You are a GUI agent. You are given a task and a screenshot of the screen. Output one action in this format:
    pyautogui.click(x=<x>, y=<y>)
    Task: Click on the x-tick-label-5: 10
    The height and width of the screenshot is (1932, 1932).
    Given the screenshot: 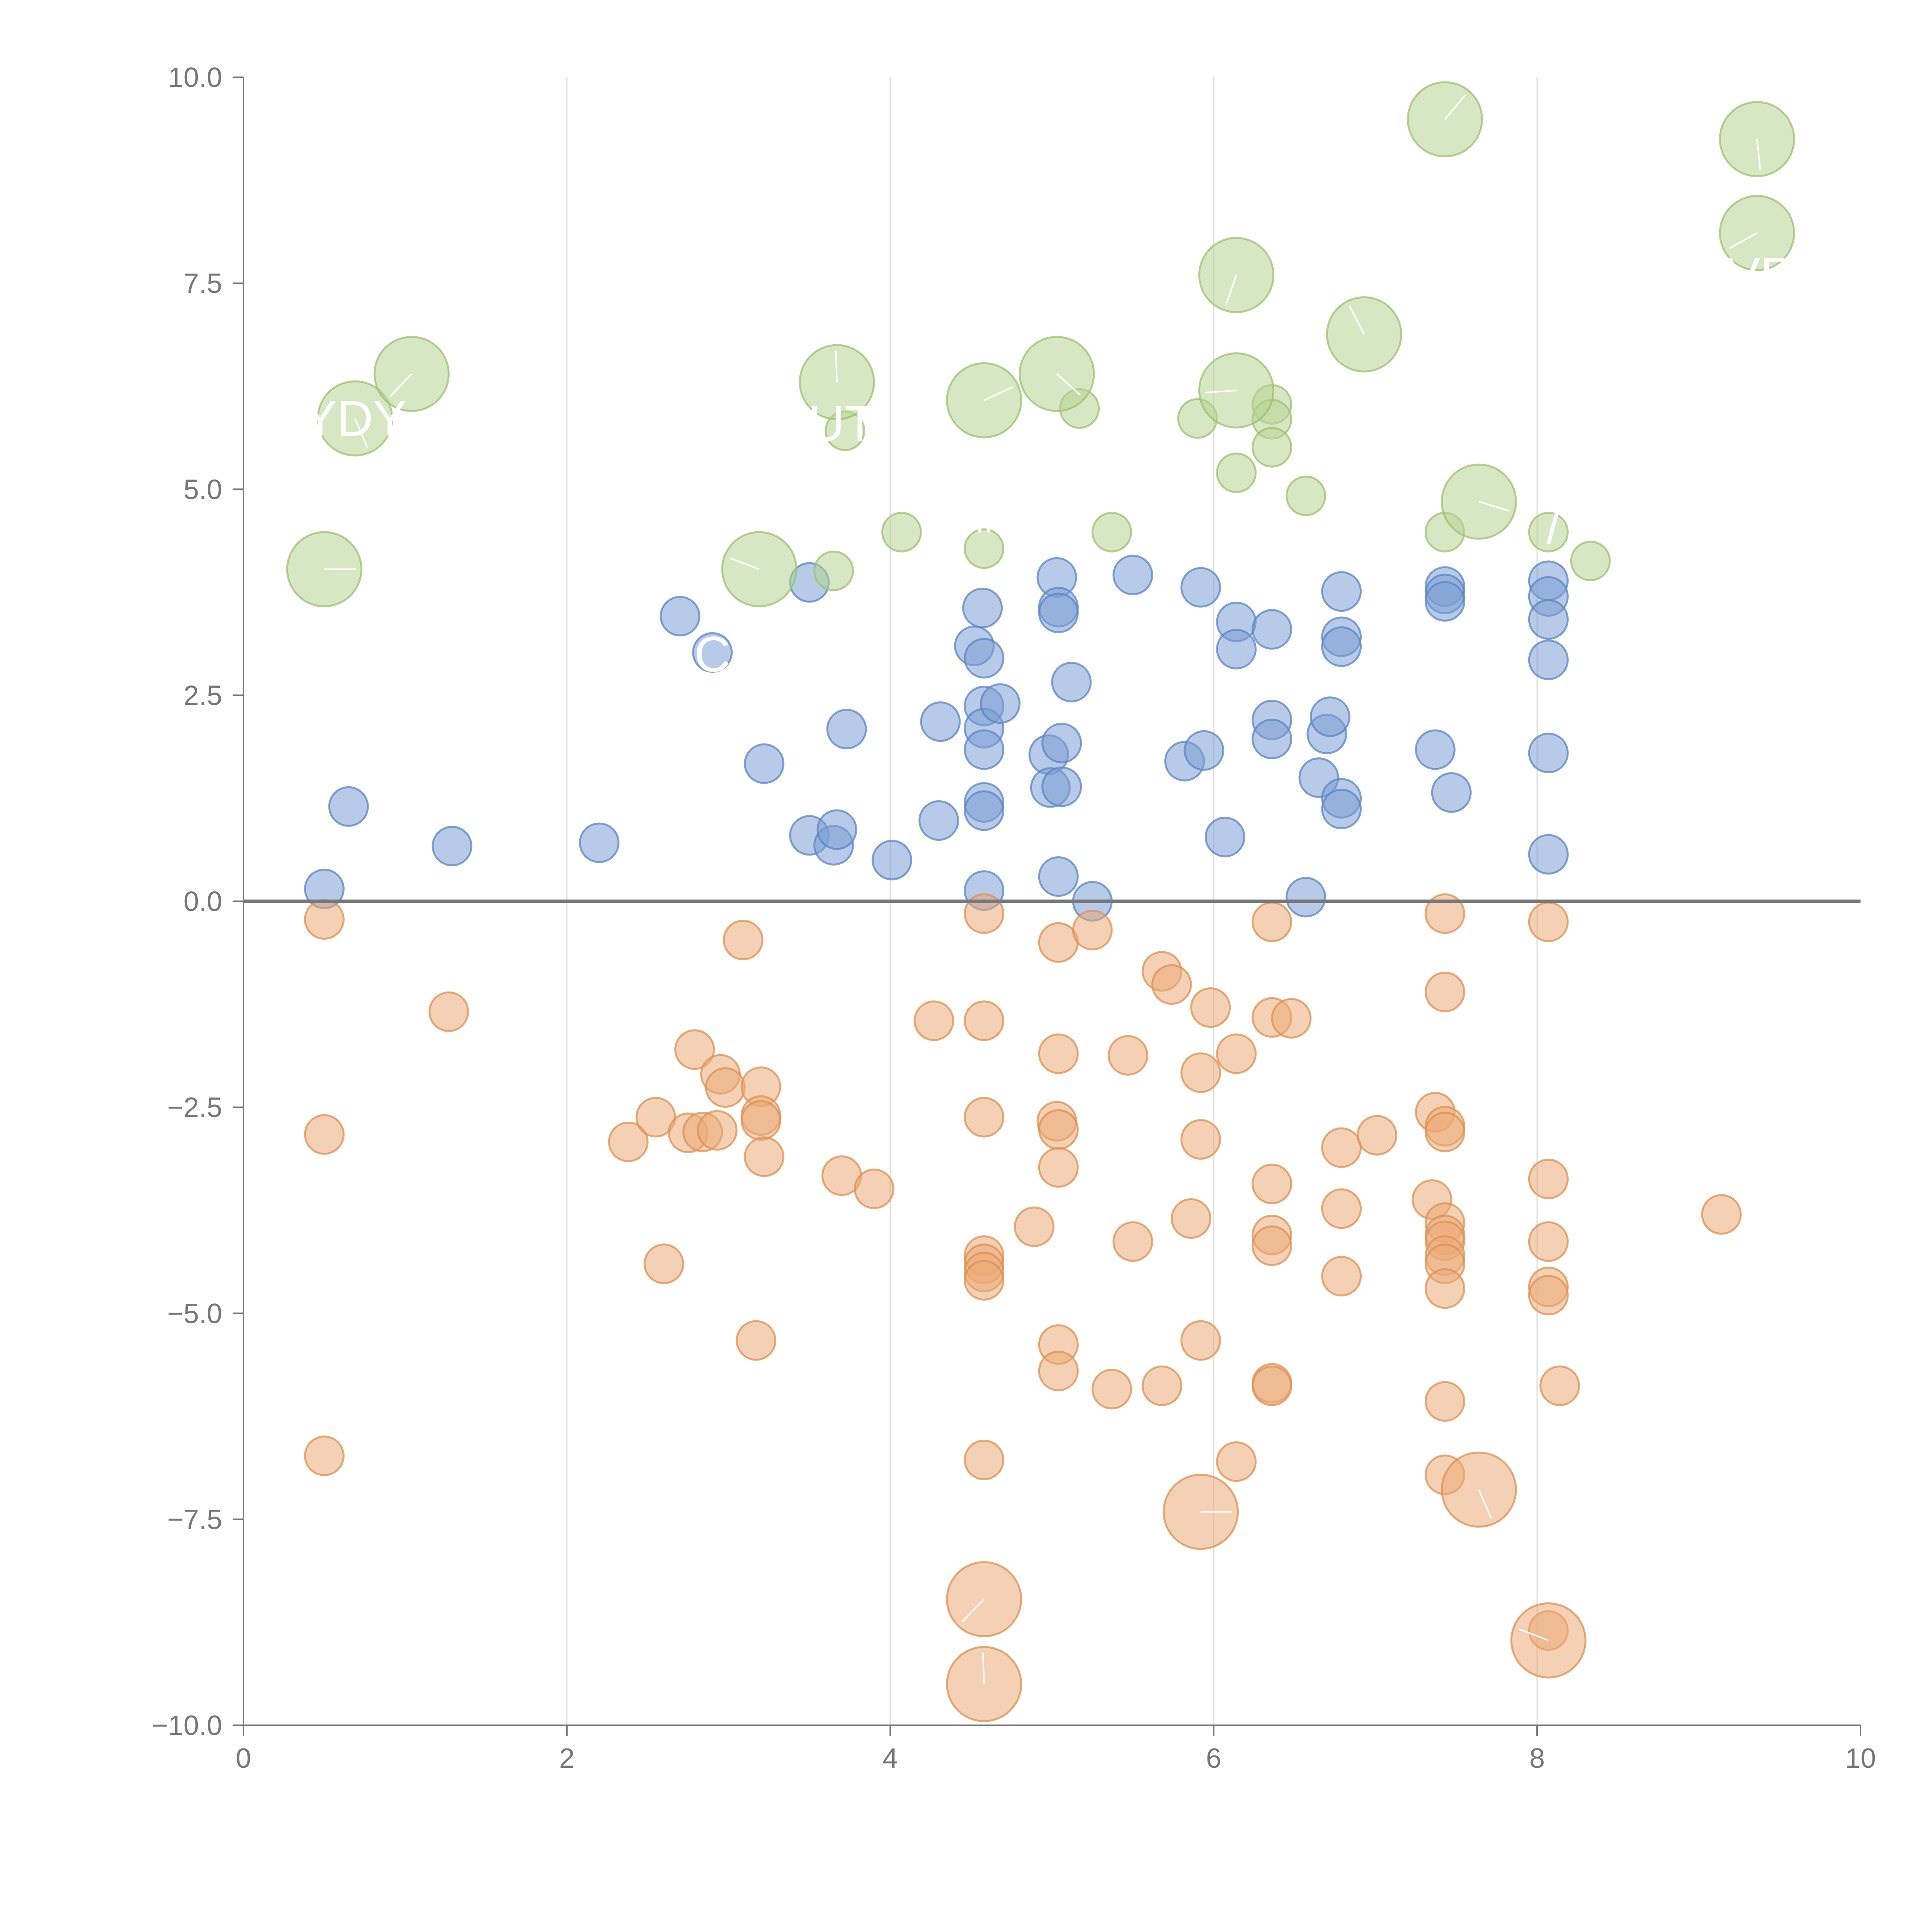 What is the action you would take?
    pyautogui.click(x=1860, y=1758)
    